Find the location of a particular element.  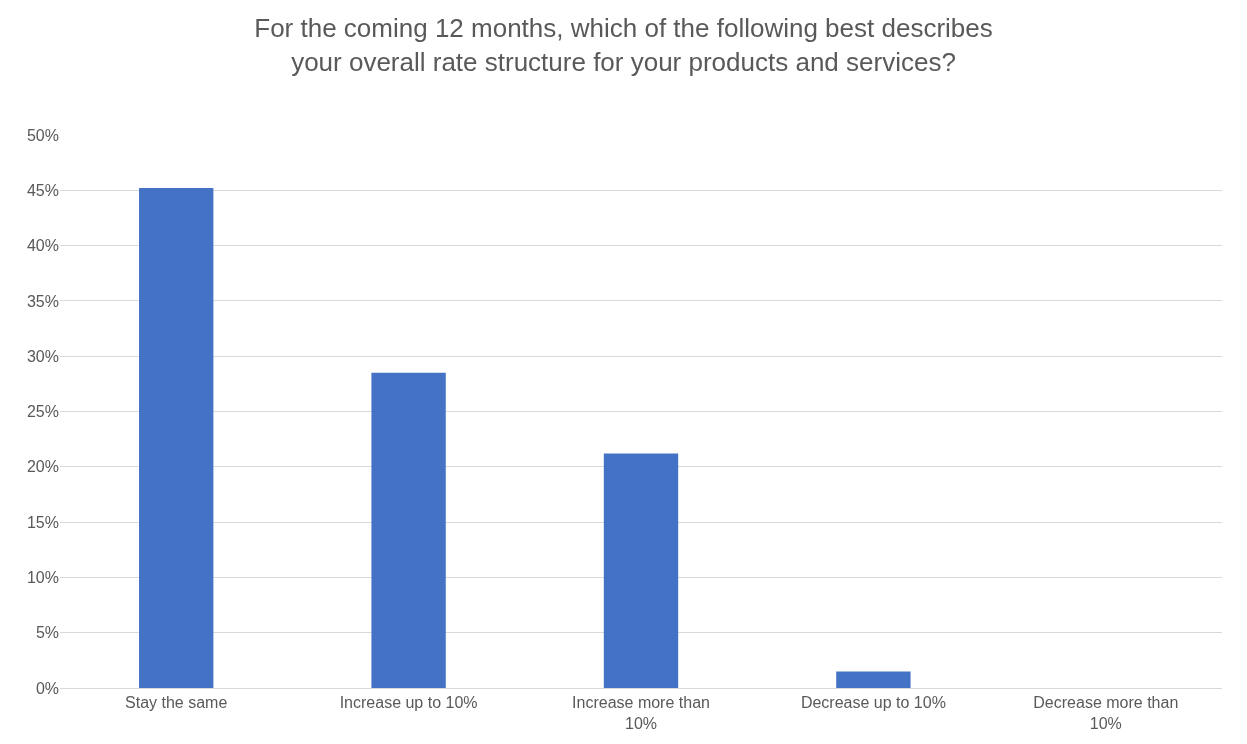

y-tick-label: 35% is located at coordinates (42, 301).